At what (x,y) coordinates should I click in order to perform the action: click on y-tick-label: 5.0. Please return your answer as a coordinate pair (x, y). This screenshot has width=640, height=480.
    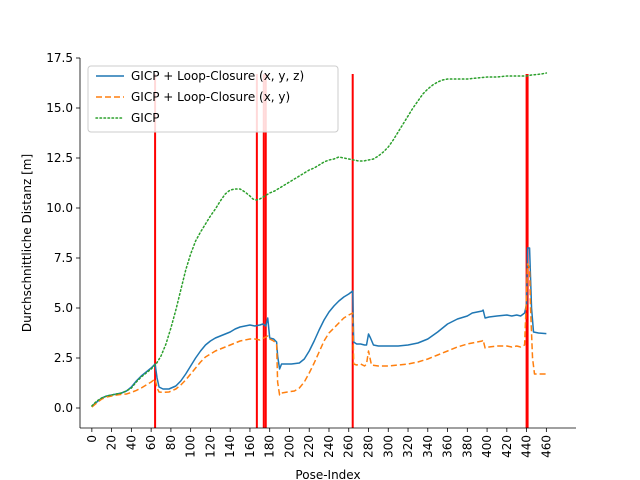
    Looking at the image, I should click on (63, 308).